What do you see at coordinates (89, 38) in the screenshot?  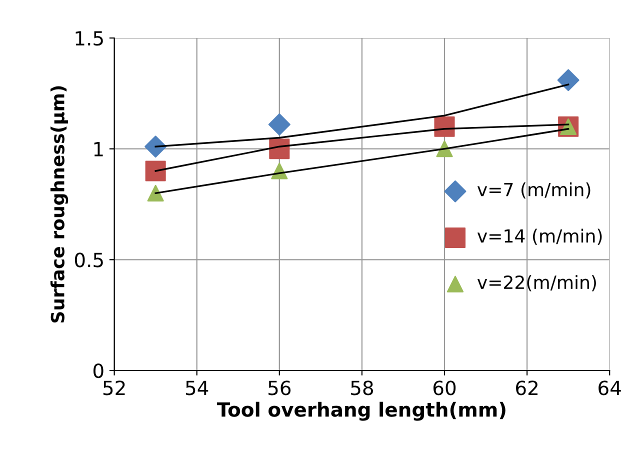 I see `y-tick-label: 1.5` at bounding box center [89, 38].